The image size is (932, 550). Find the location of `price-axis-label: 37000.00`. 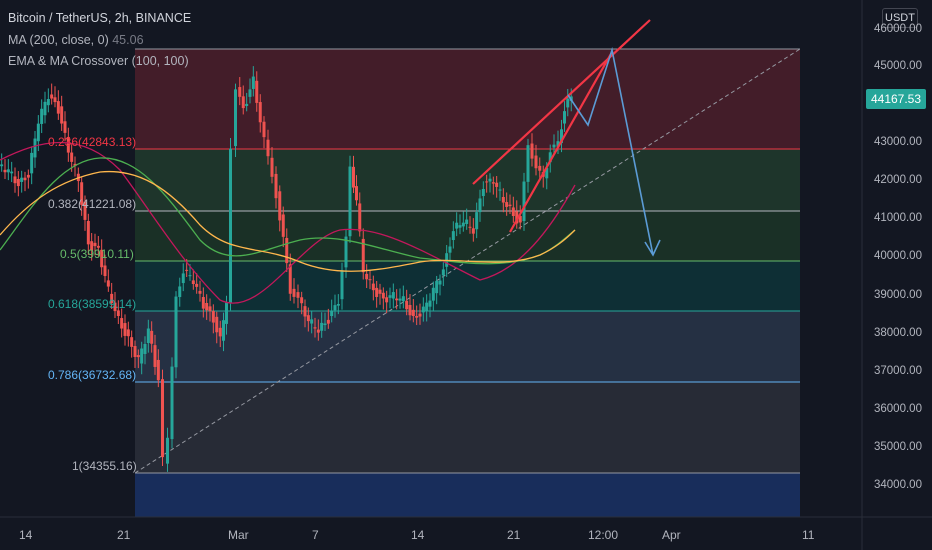

price-axis-label: 37000.00 is located at coordinates (898, 371).